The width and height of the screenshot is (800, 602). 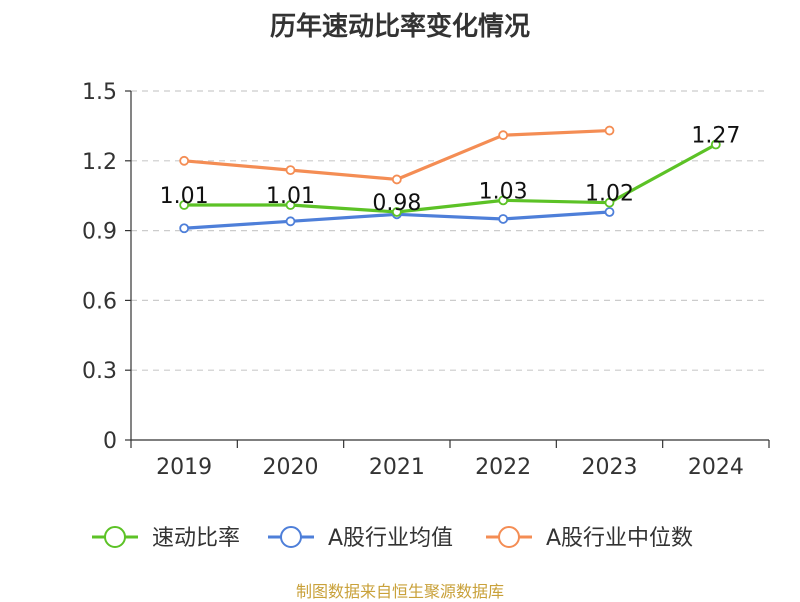 I want to click on legend-item-2: A股行业中位数, so click(x=589, y=538).